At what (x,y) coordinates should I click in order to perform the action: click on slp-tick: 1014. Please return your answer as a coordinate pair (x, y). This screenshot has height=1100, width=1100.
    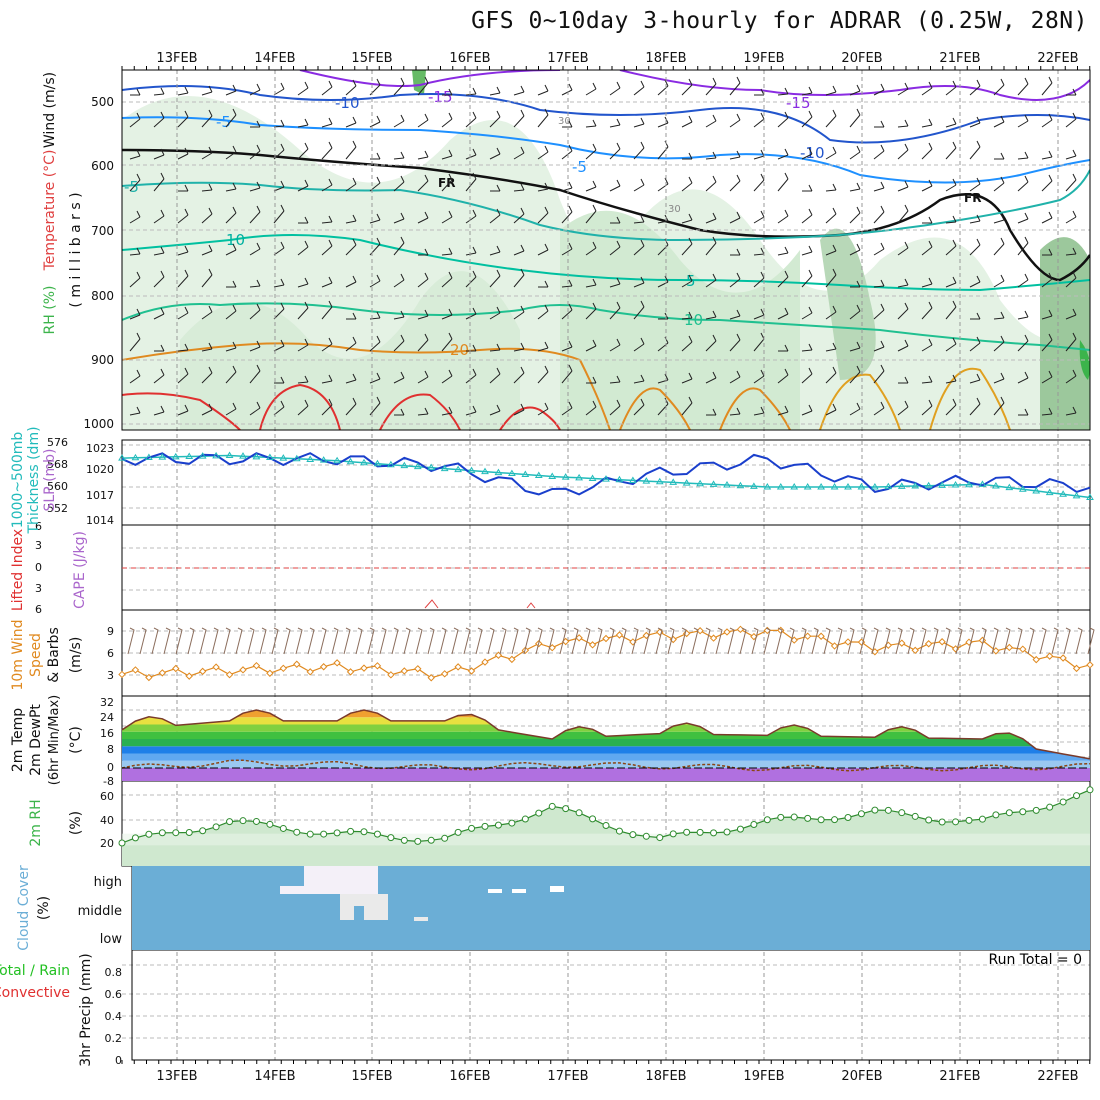
    Looking at the image, I should click on (100, 520).